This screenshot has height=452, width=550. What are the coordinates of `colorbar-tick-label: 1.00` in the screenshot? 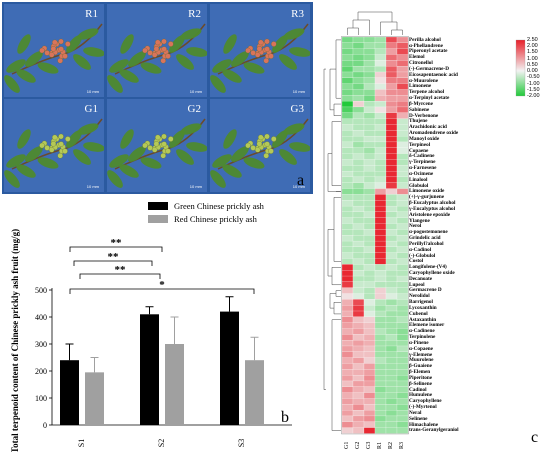 It's located at (532, 58).